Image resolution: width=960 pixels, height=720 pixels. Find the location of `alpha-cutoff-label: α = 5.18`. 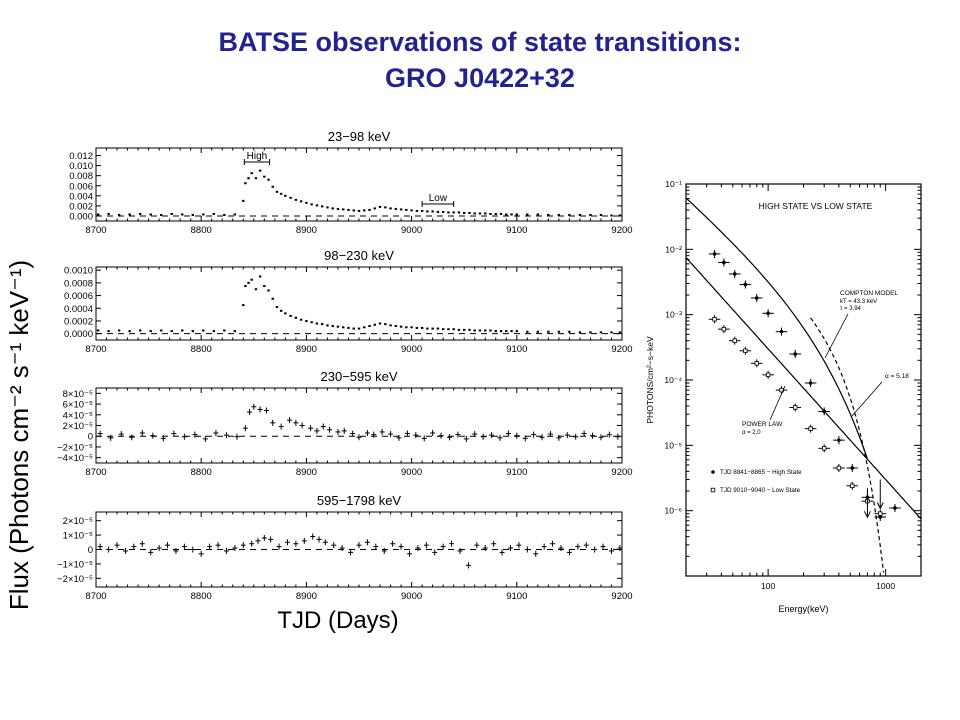

alpha-cutoff-label: α = 5.18 is located at coordinates (897, 376).